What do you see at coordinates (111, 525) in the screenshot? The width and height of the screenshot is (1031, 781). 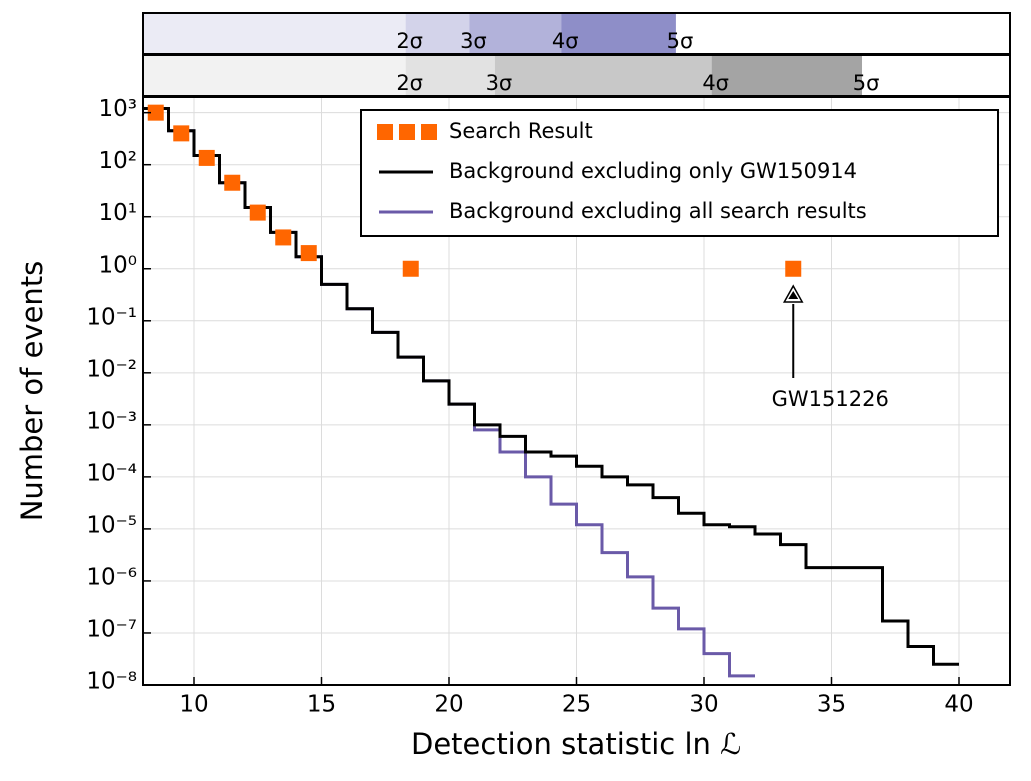 I see `y-tick-label: 10⁻⁵` at bounding box center [111, 525].